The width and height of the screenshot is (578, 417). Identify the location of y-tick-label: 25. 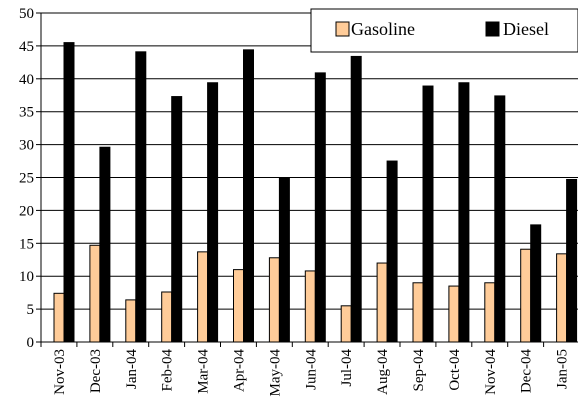
(26, 179).